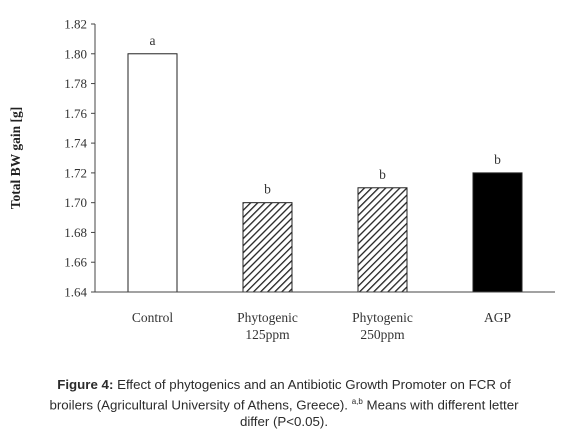 The height and width of the screenshot is (439, 568). Describe the element at coordinates (75, 262) in the screenshot. I see `y-tick-label: 1.66` at that location.